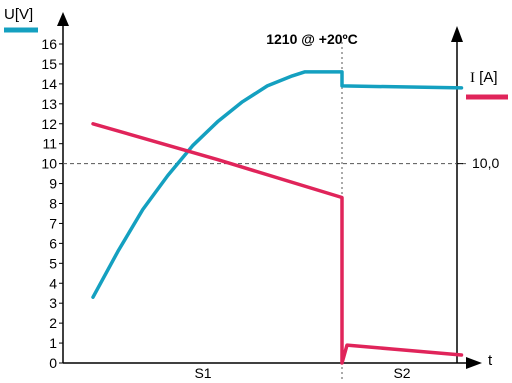 This screenshot has height=383, width=512. Describe the element at coordinates (474, 363) in the screenshot. I see `x-axis-arrowhead` at that location.